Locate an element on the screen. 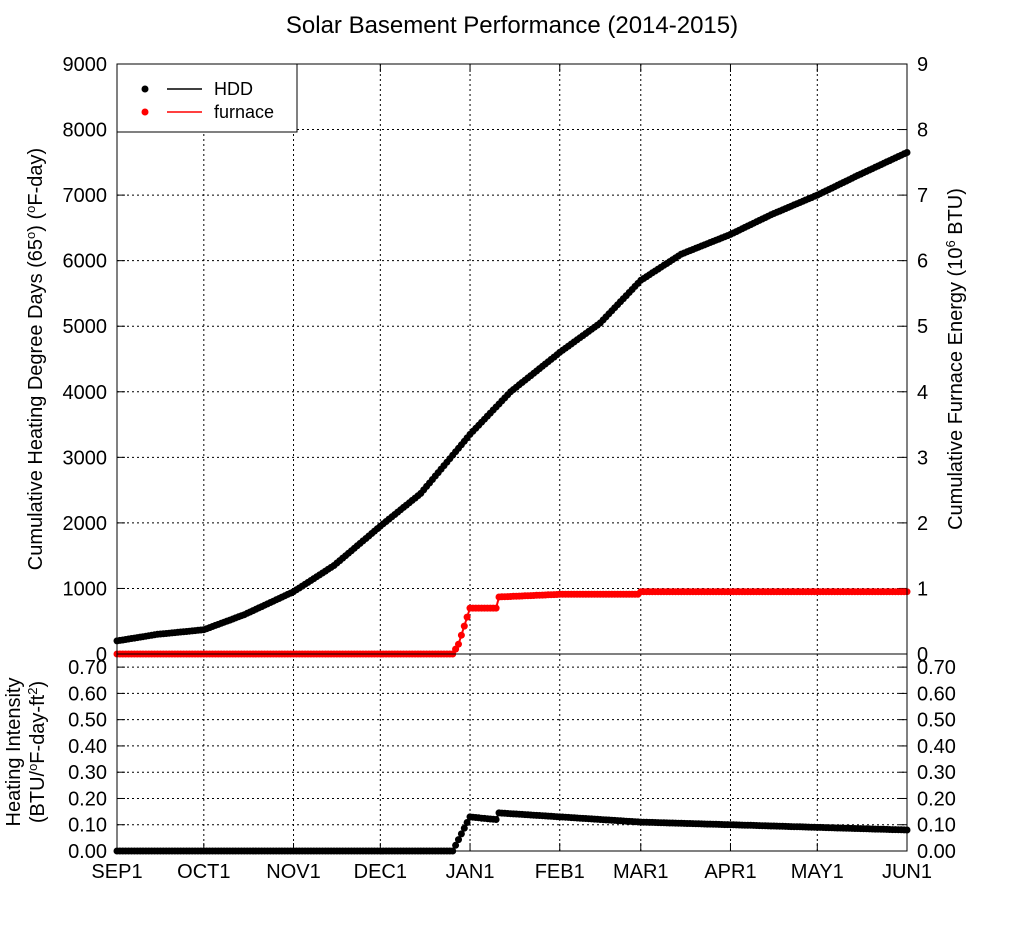 The height and width of the screenshot is (930, 1024). legend-label-furnace: furnace is located at coordinates (244, 112).